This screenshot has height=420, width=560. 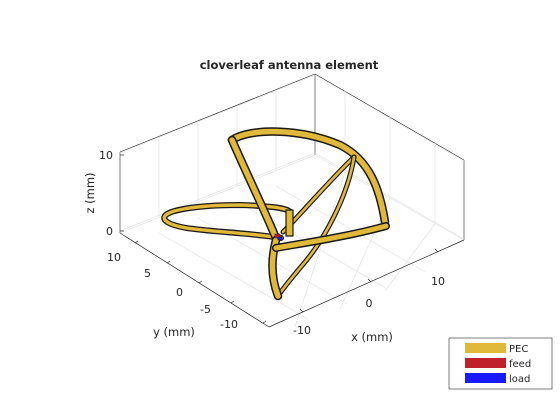 What do you see at coordinates (302, 330) in the screenshot?
I see `x-tick-label: -10` at bounding box center [302, 330].